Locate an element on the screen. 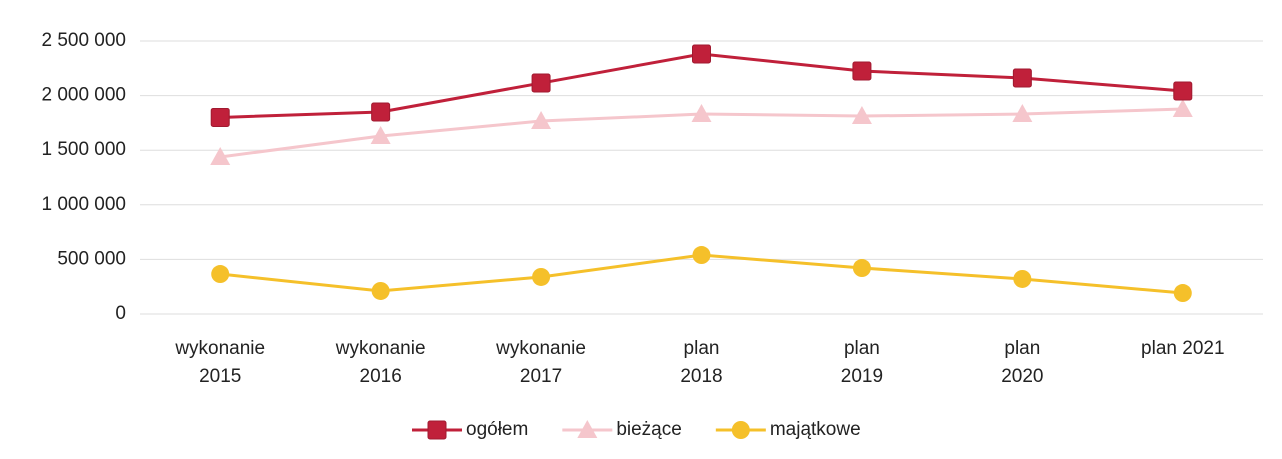 This screenshot has height=459, width=1282. y-tick-label: 2 500 000 is located at coordinates (83, 40).